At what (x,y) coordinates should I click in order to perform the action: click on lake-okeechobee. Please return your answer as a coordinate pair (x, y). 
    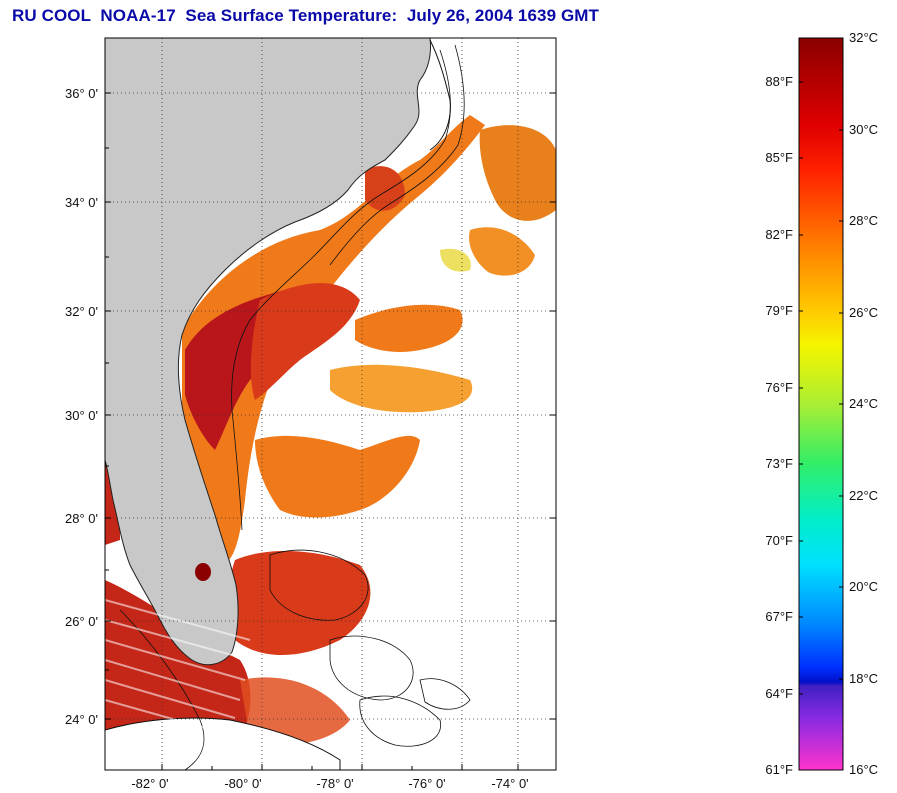
    Looking at the image, I should click on (203, 572).